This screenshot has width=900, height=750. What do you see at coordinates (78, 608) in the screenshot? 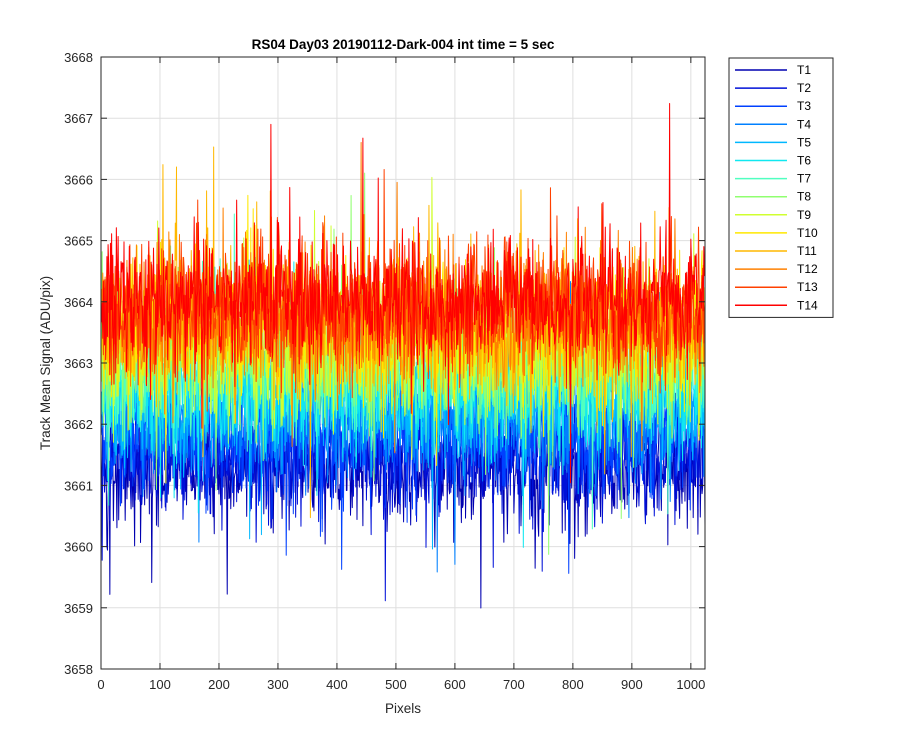
I see `y-tick-label: 3659` at bounding box center [78, 608].